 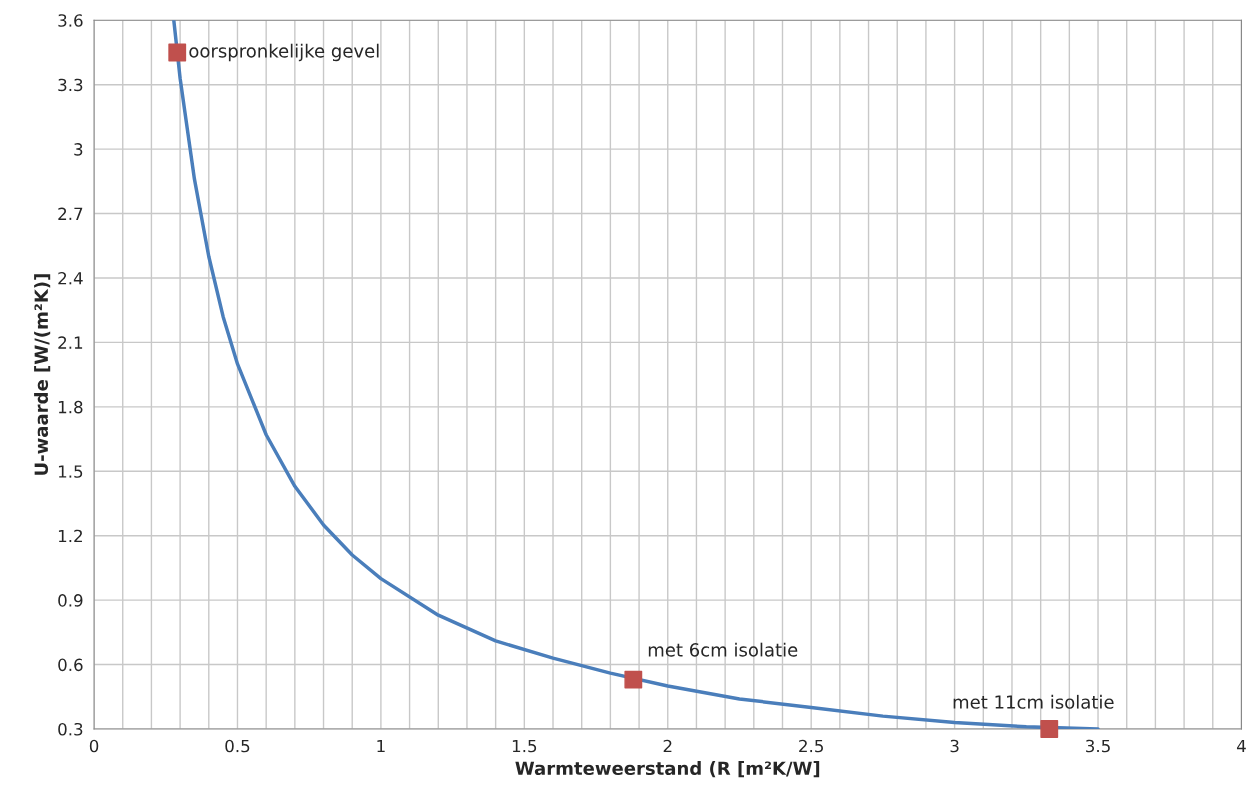 I want to click on y-tick-label: 0.3, so click(x=70, y=729).